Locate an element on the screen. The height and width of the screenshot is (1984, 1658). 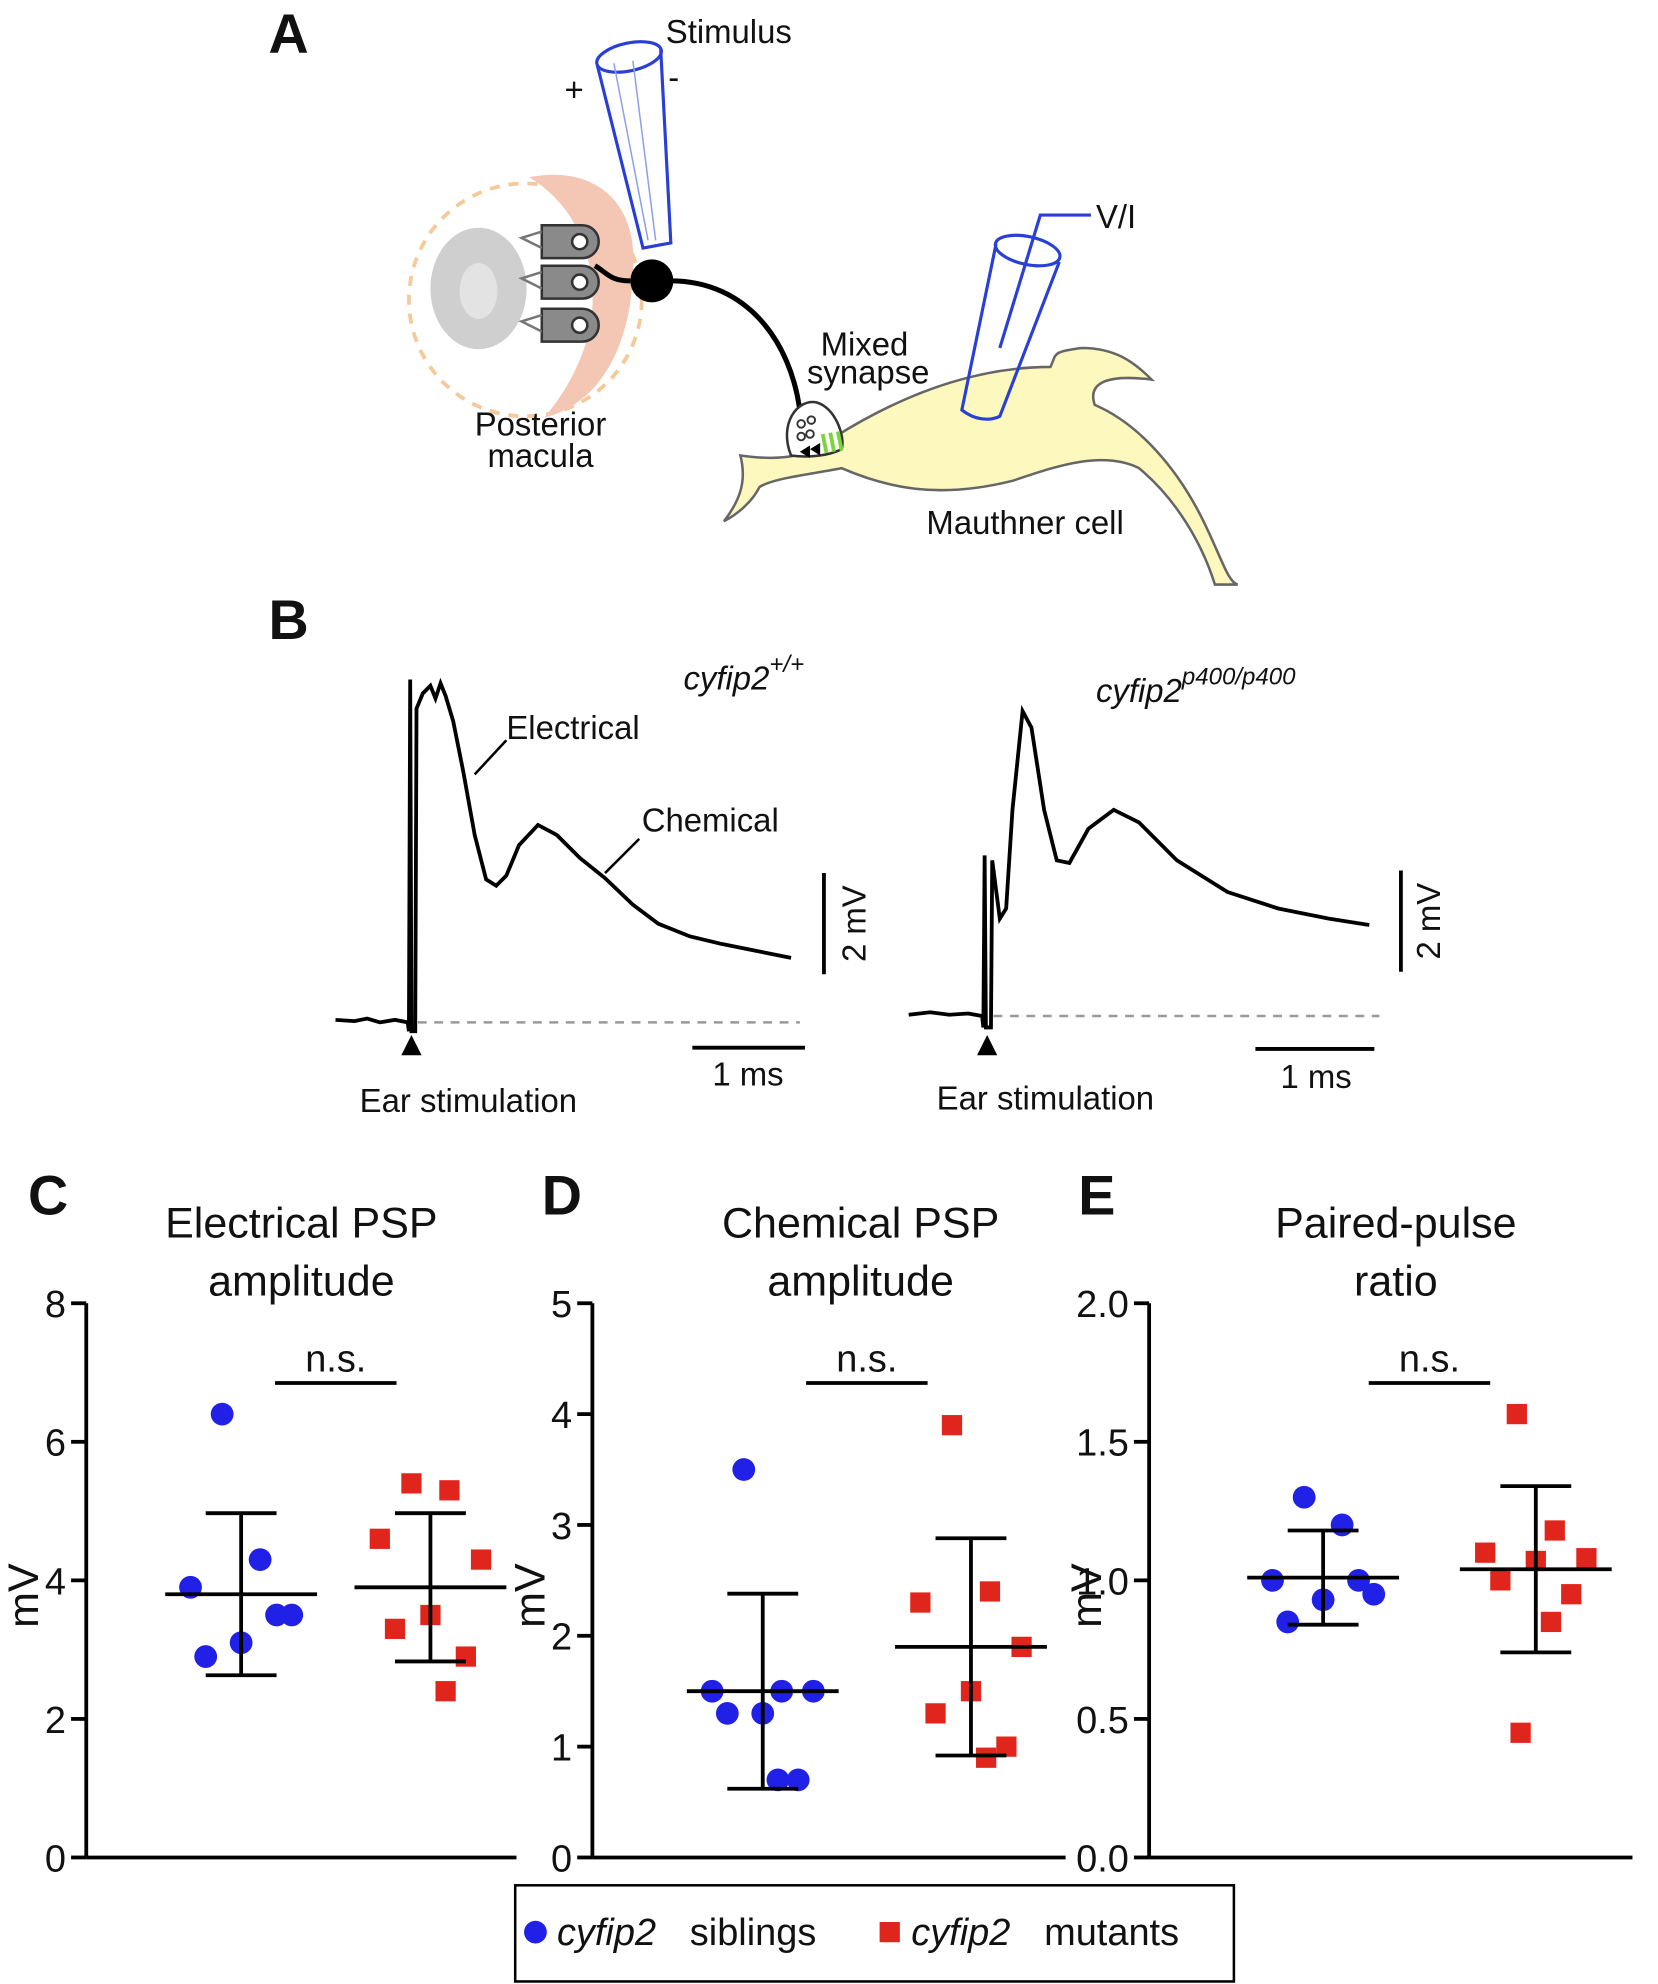
panel-letter: B is located at coordinates (288, 620).